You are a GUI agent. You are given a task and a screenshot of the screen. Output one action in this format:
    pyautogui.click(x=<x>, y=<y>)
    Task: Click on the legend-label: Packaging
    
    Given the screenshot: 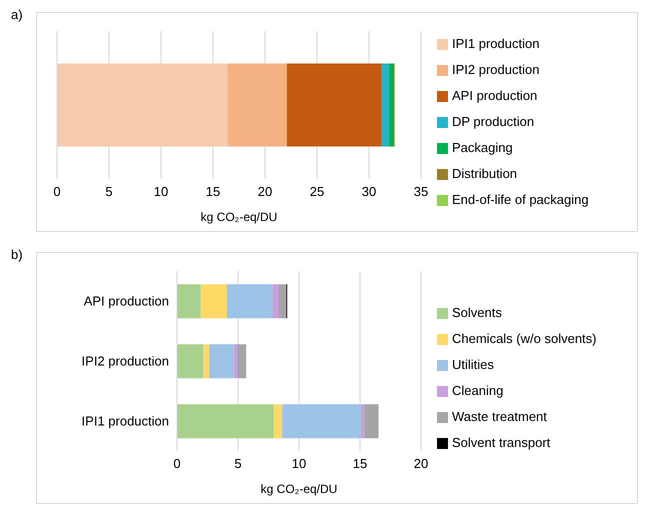 What is the action you would take?
    pyautogui.click(x=482, y=147)
    